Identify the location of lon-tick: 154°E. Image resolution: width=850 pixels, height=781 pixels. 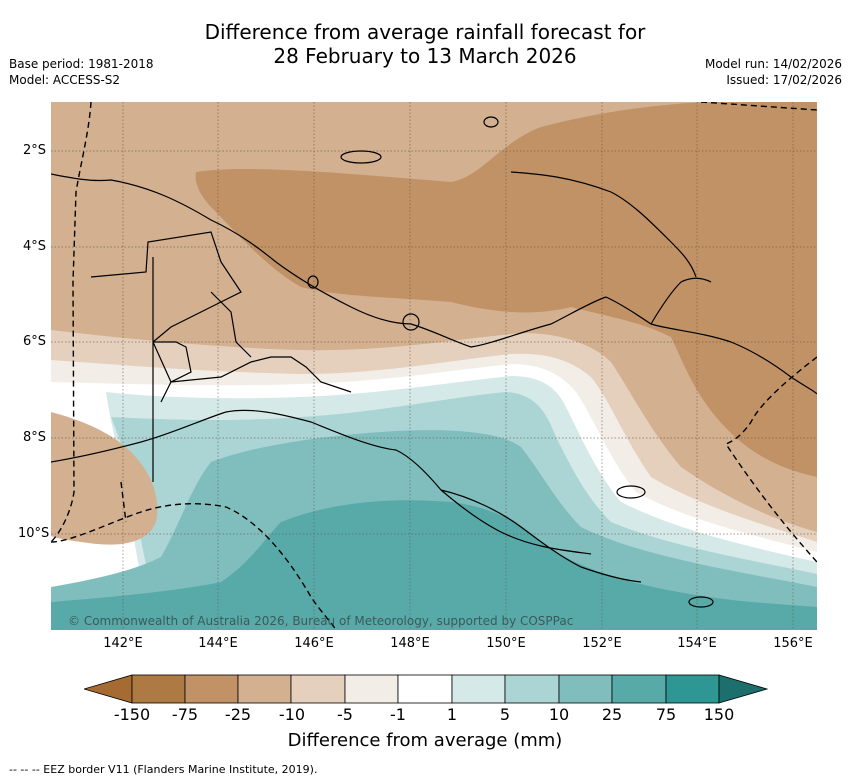
(697, 643).